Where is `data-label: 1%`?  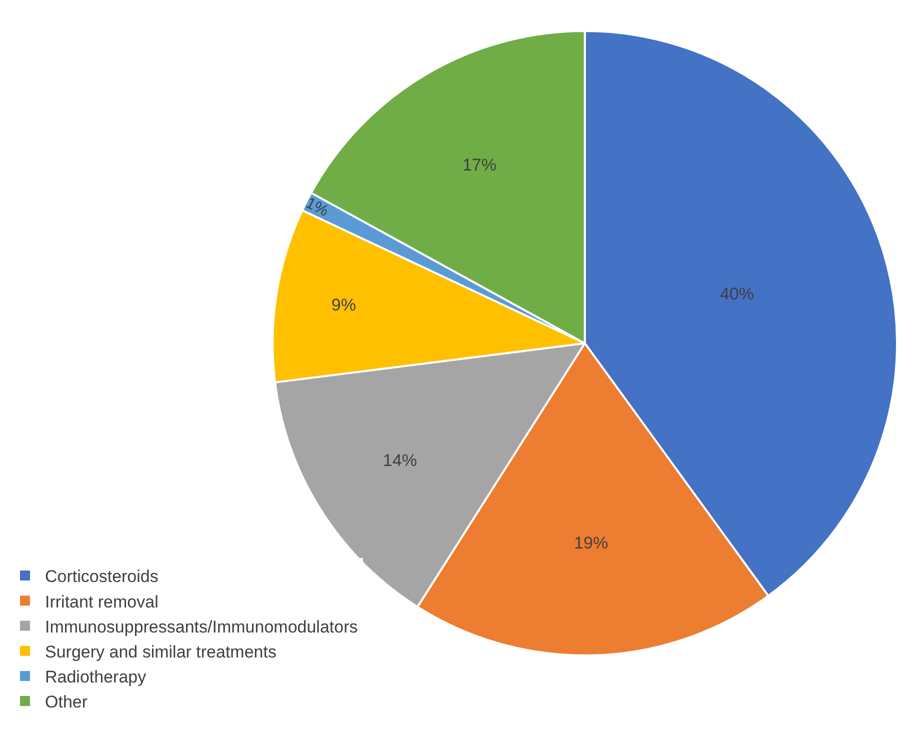
data-label: 1% is located at coordinates (317, 207).